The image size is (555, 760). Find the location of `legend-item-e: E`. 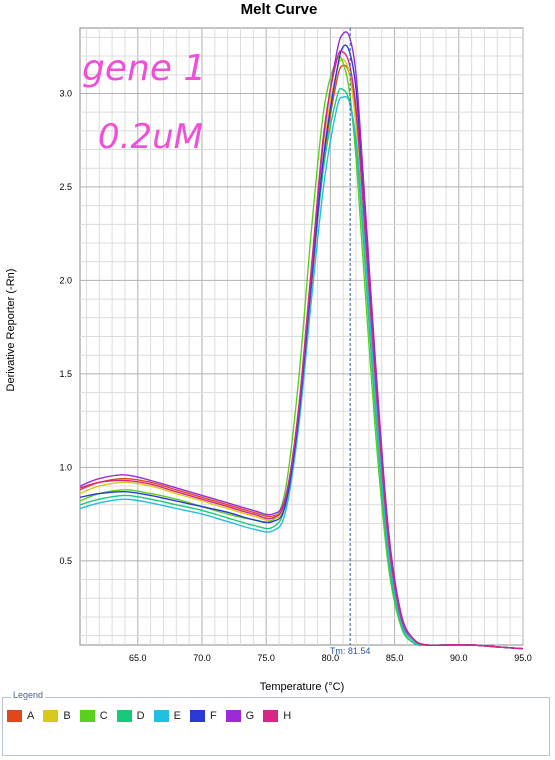

legend-item-e: E is located at coordinates (167, 716).